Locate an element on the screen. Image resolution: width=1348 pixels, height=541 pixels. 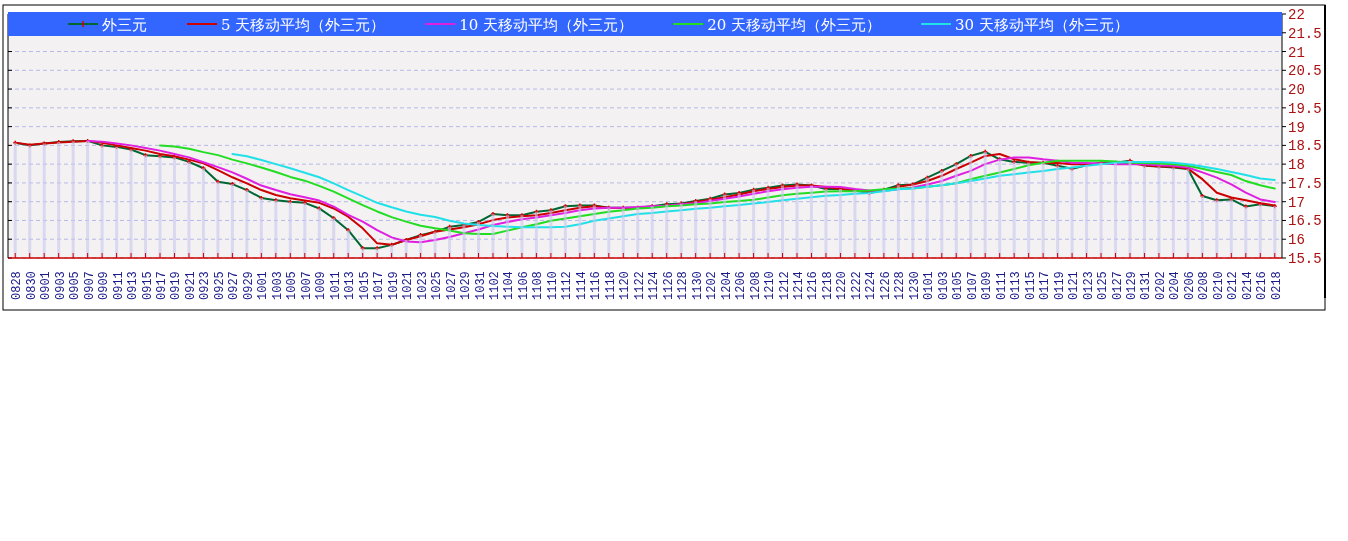
x-tick-label: 0206 is located at coordinates (1189, 285).